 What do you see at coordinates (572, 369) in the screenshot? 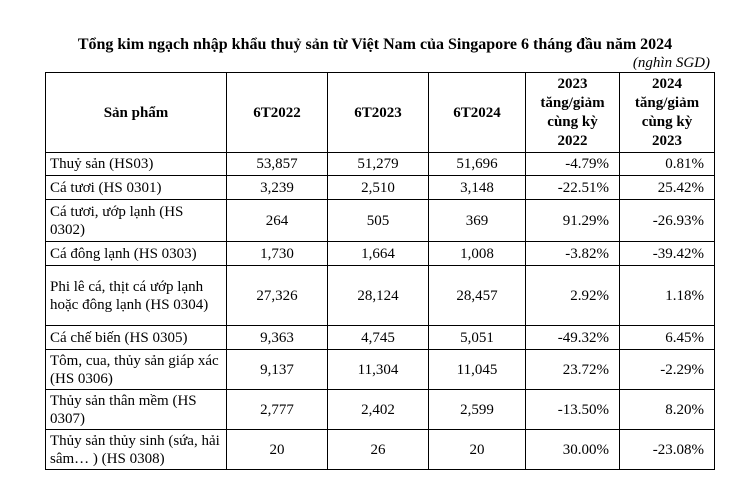
I see `change-2023: 23.72%` at bounding box center [572, 369].